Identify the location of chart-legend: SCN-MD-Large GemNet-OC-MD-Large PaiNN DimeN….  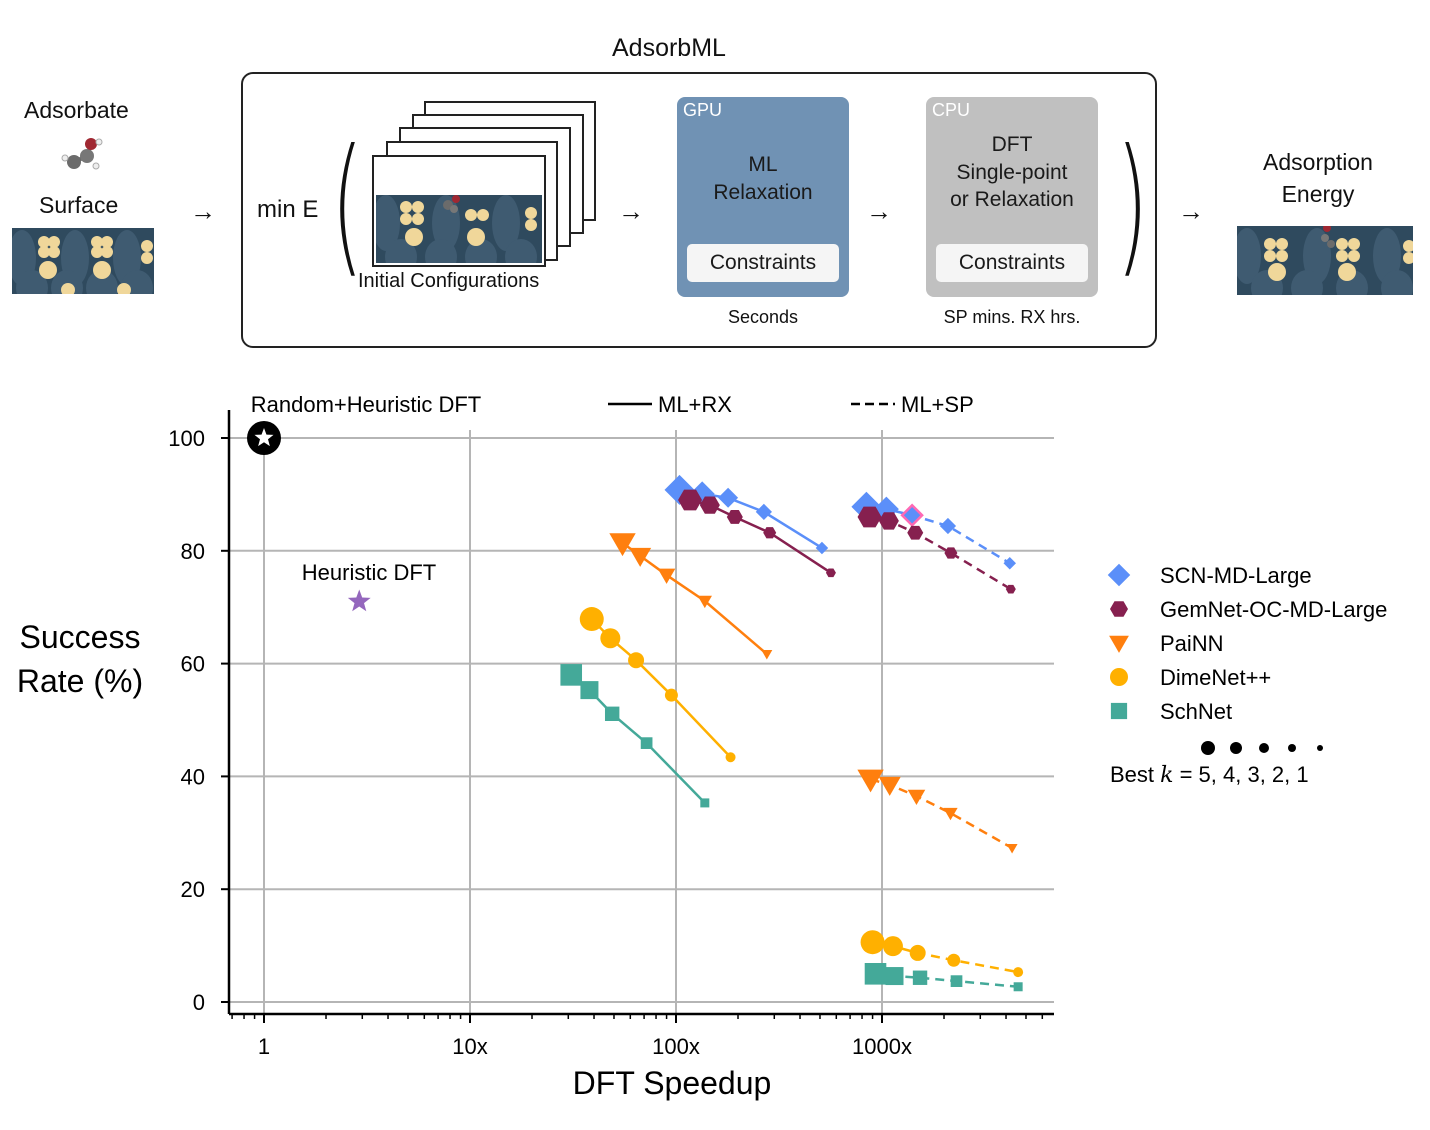
(1247, 675).